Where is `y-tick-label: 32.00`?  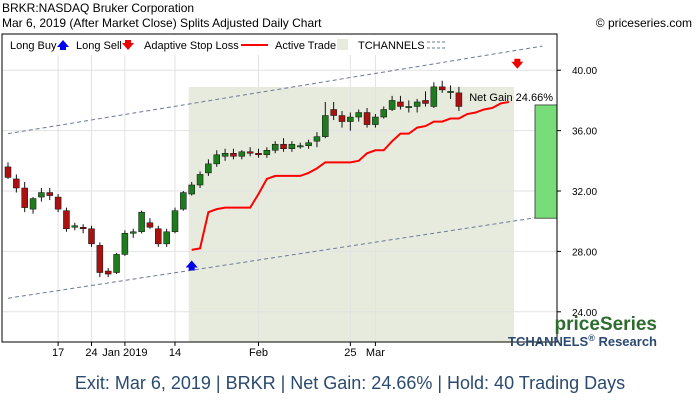 y-tick-label: 32.00 is located at coordinates (584, 192).